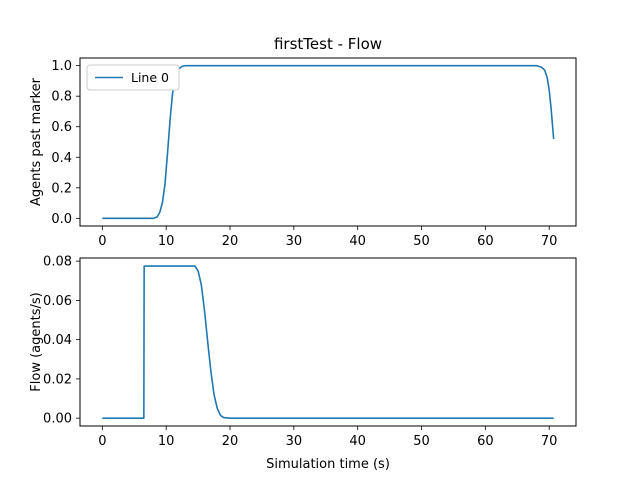 The height and width of the screenshot is (480, 640). Describe the element at coordinates (57, 340) in the screenshot. I see `y-tick-label: 0.04` at that location.